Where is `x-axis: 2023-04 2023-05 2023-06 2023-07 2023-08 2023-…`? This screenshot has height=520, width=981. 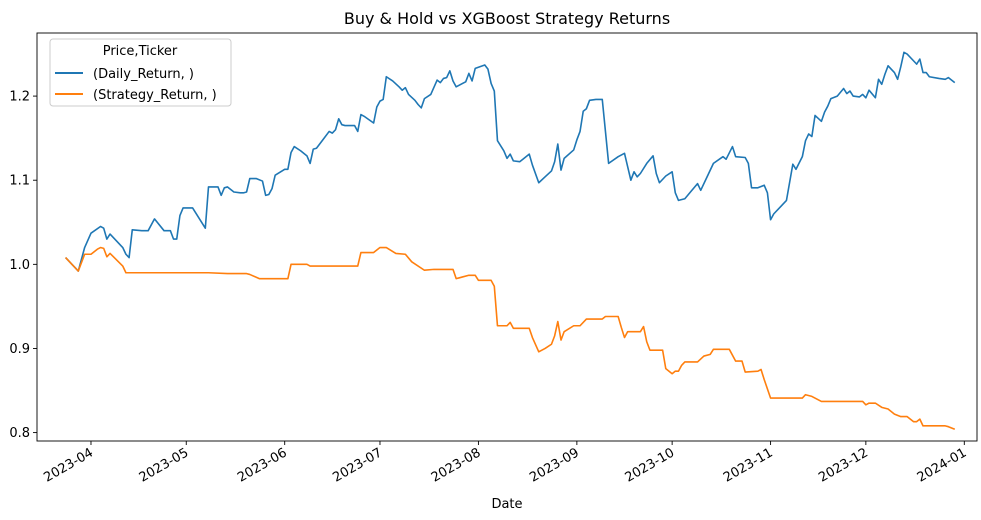 x-axis: 2023-04 2023-05 2023-06 2023-07 2023-08 2023-… is located at coordinates (505, 463).